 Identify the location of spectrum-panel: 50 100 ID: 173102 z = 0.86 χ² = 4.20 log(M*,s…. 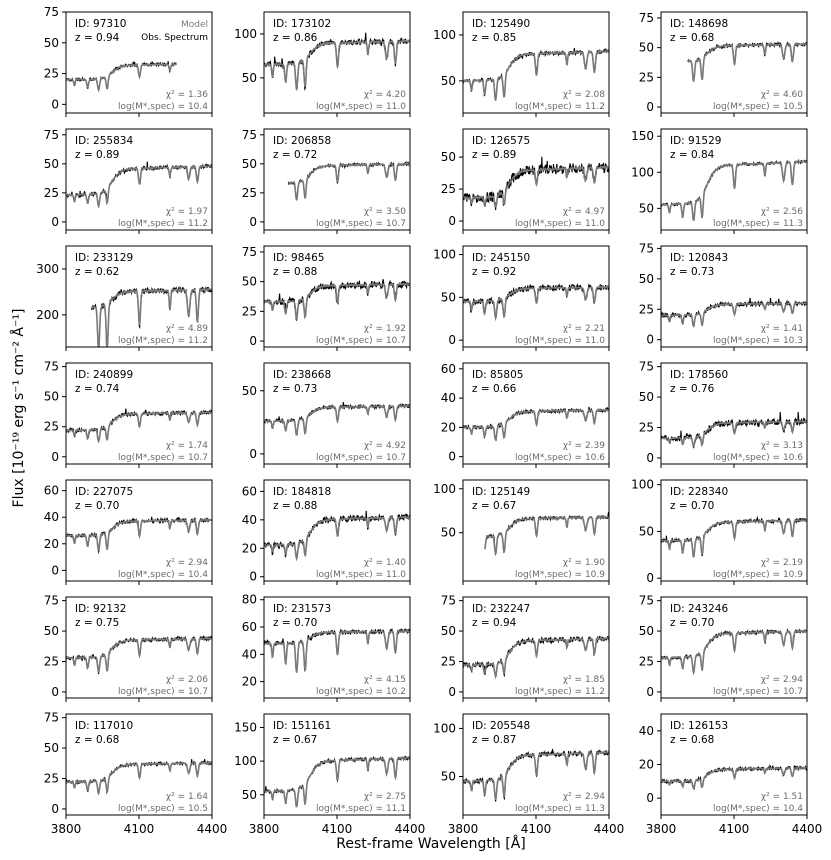
(322, 64).